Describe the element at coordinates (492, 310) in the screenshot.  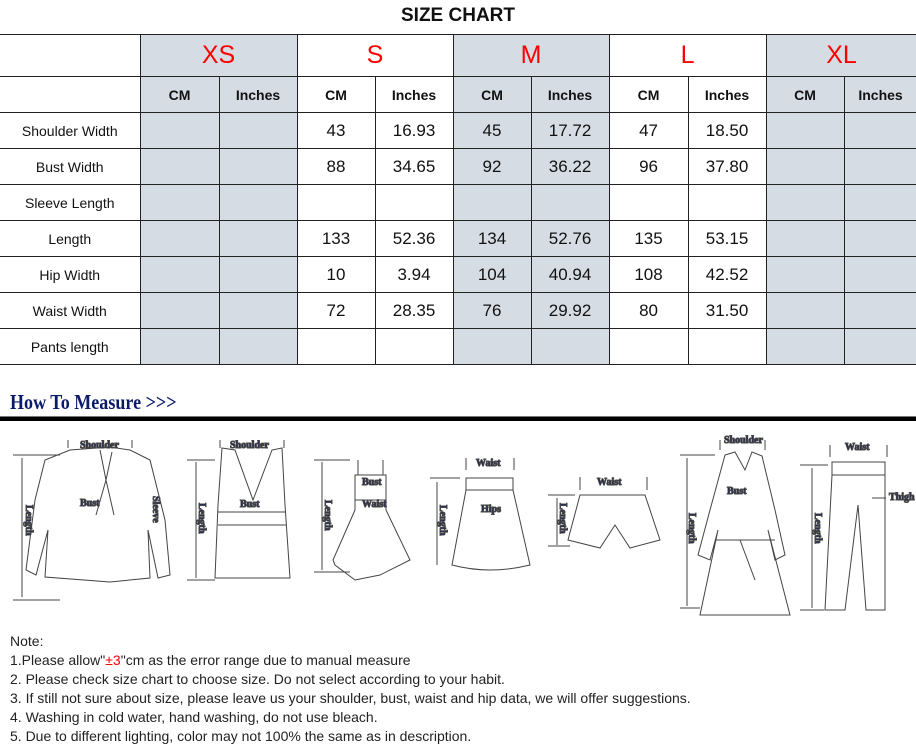
I see `table-cell: 76` at that location.